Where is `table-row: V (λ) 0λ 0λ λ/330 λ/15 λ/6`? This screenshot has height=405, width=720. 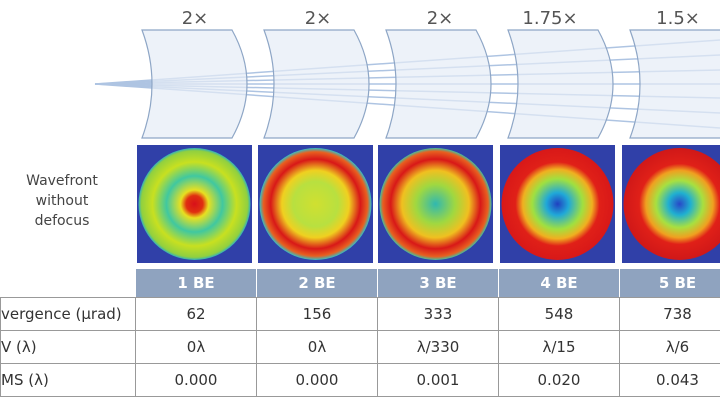 table-row: V (λ) 0λ 0λ λ/330 λ/15 λ/6 is located at coordinates (360, 347).